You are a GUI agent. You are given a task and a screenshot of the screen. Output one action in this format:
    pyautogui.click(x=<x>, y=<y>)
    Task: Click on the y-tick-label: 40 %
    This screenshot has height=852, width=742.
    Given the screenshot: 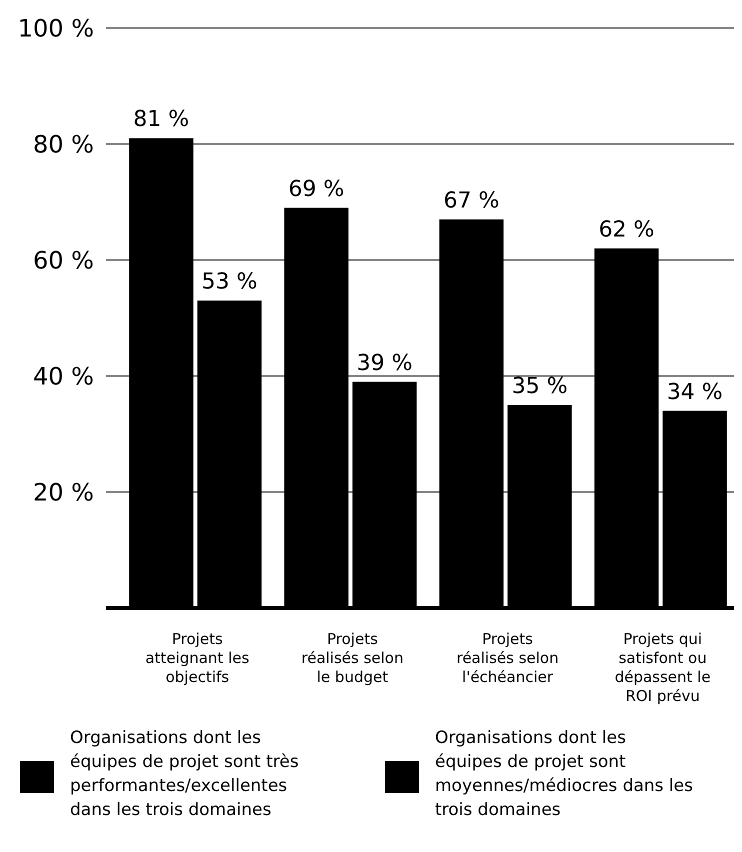 What is the action you would take?
    pyautogui.click(x=63, y=376)
    